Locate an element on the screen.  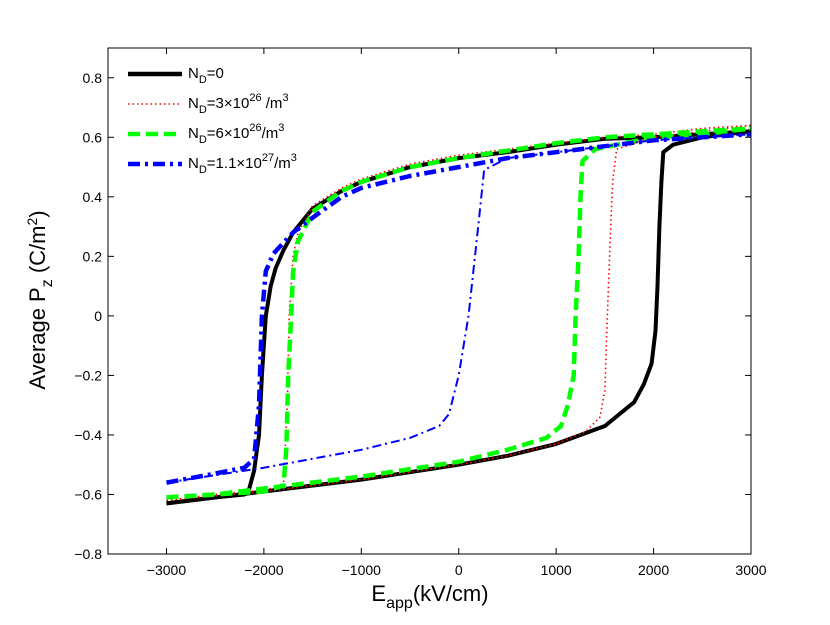
y-tick-label: 0.8 is located at coordinates (93, 78).